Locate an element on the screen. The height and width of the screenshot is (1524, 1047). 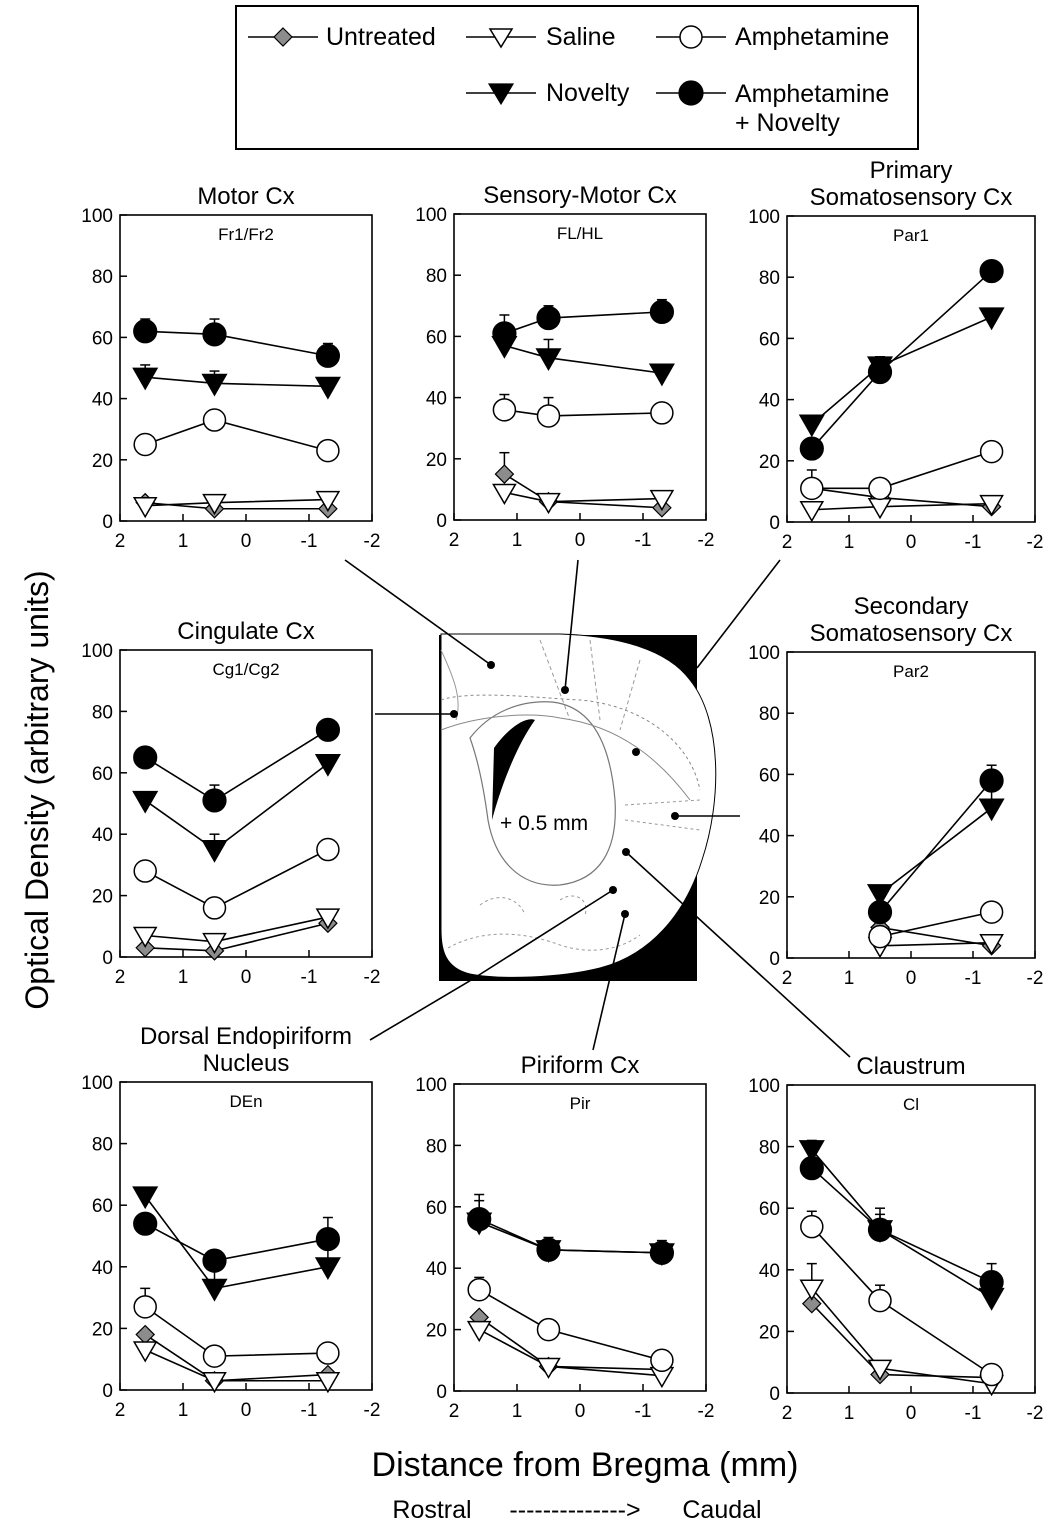
legend-untreated-marker is located at coordinates (283, 37).